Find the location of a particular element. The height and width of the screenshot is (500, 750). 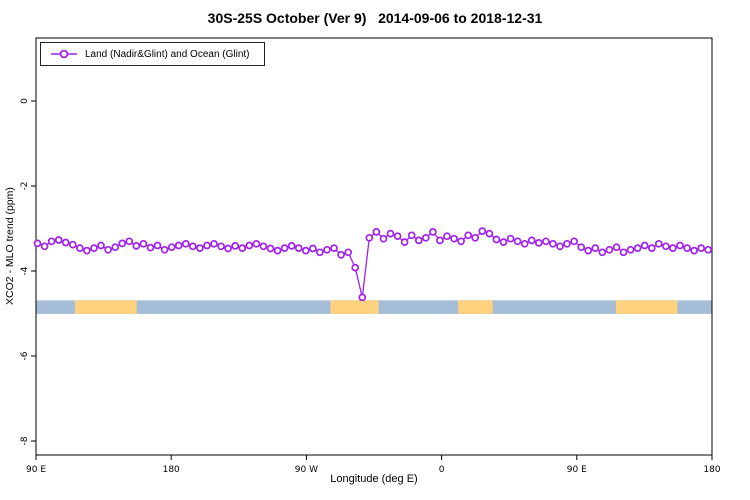

x-tick-label: 90 W is located at coordinates (306, 470).